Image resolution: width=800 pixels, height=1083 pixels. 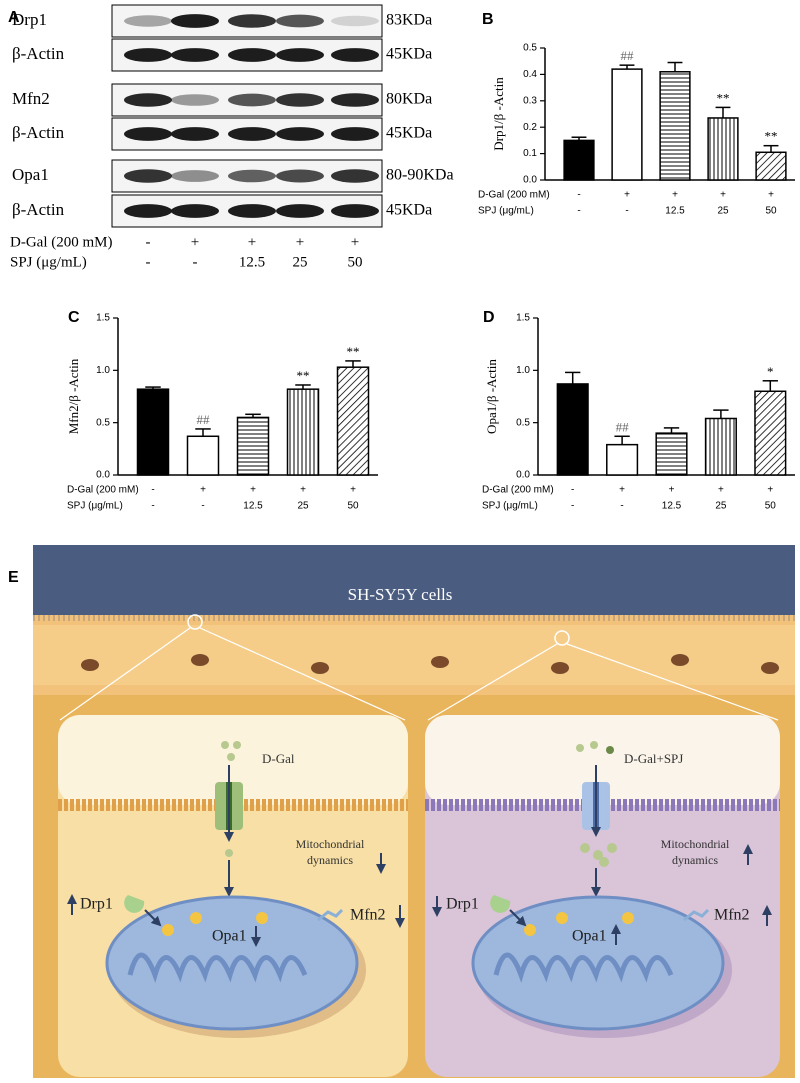 I want to click on protein-label: Opa1, so click(x=30, y=174).